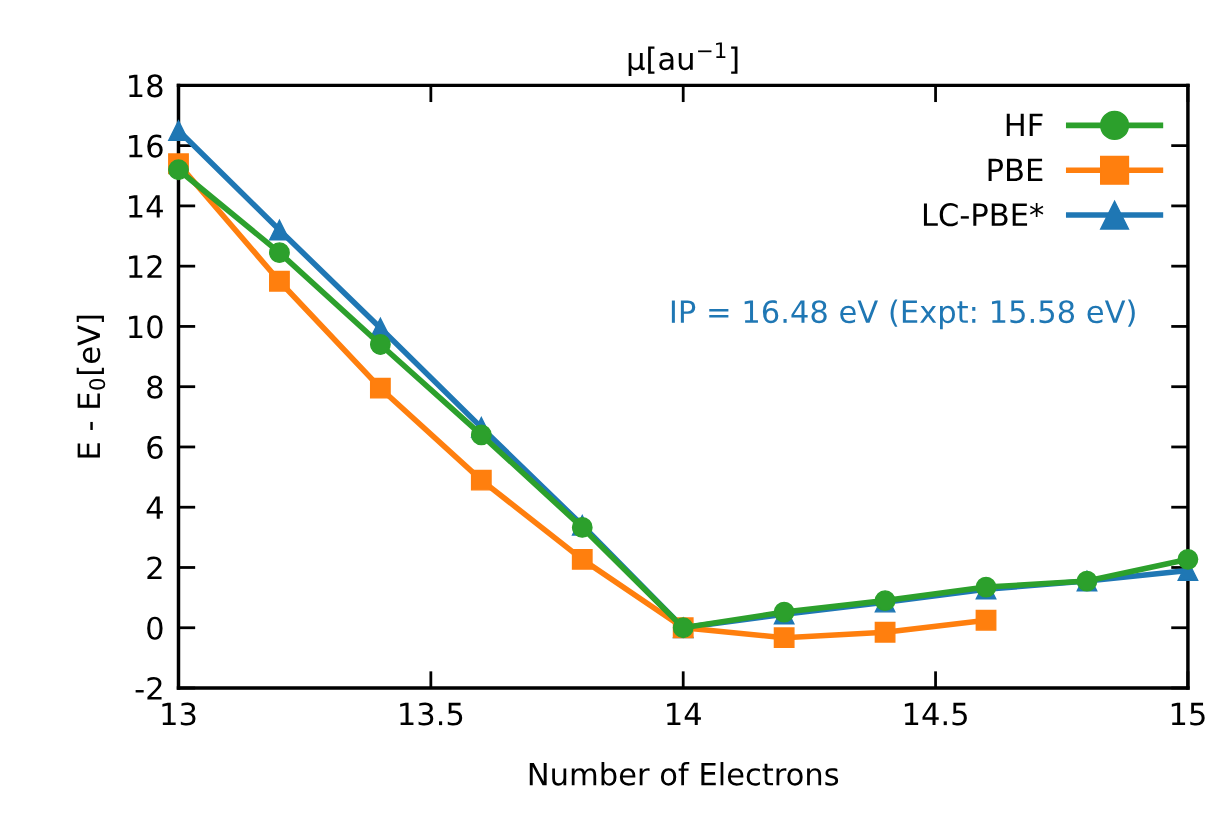  Describe the element at coordinates (935, 714) in the screenshot. I see `x-tick-label: 14.5` at that location.